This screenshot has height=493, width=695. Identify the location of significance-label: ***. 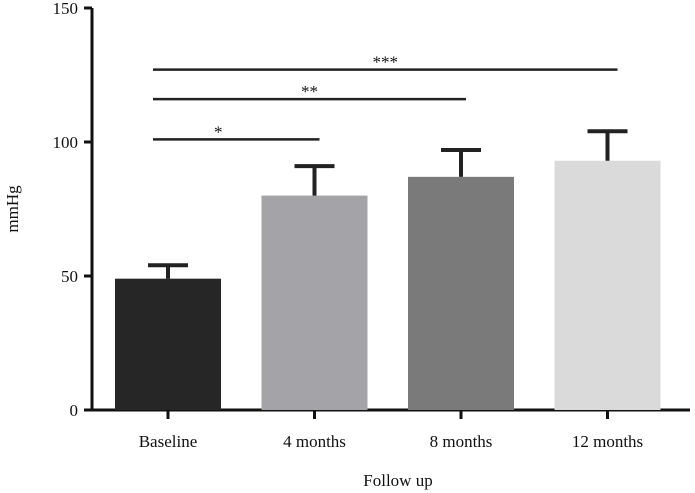
(386, 62).